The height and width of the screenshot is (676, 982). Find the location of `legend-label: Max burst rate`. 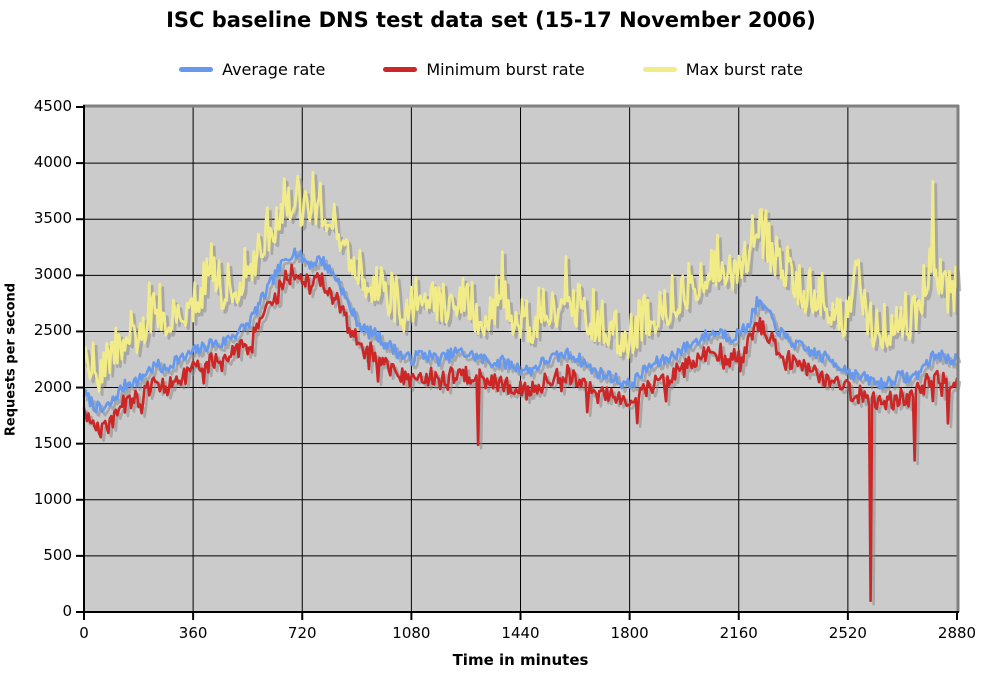

legend-label: Max burst rate is located at coordinates (744, 69).